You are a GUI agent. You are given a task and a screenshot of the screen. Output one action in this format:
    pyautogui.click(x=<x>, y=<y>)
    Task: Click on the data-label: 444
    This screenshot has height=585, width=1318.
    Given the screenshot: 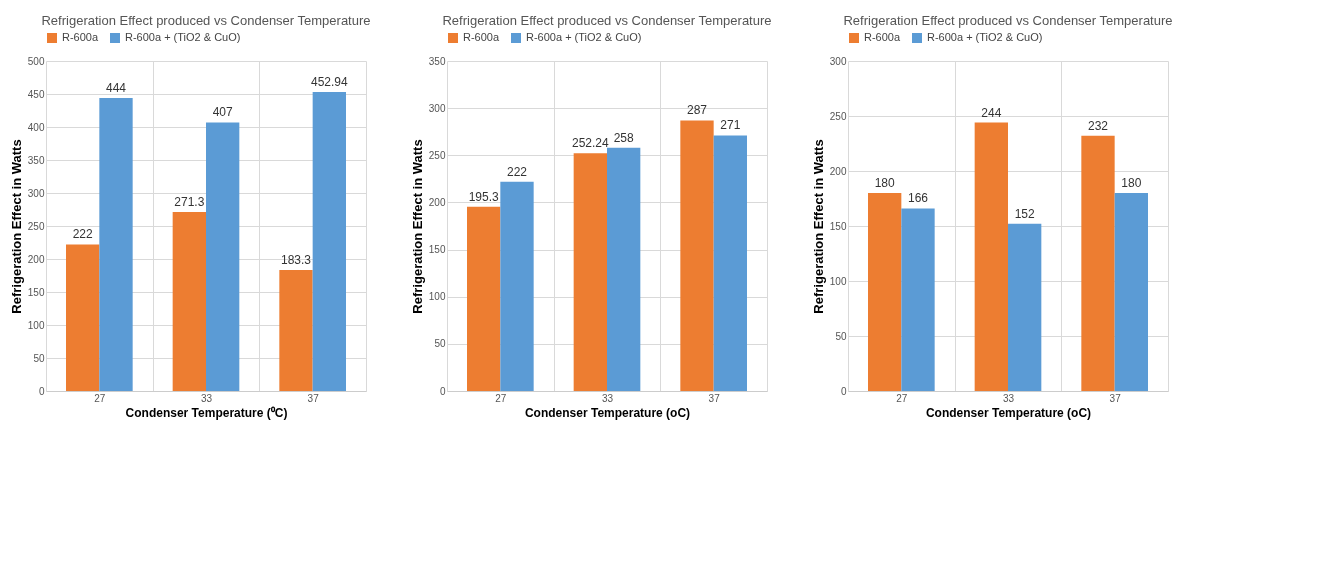 What is the action you would take?
    pyautogui.click(x=116, y=87)
    